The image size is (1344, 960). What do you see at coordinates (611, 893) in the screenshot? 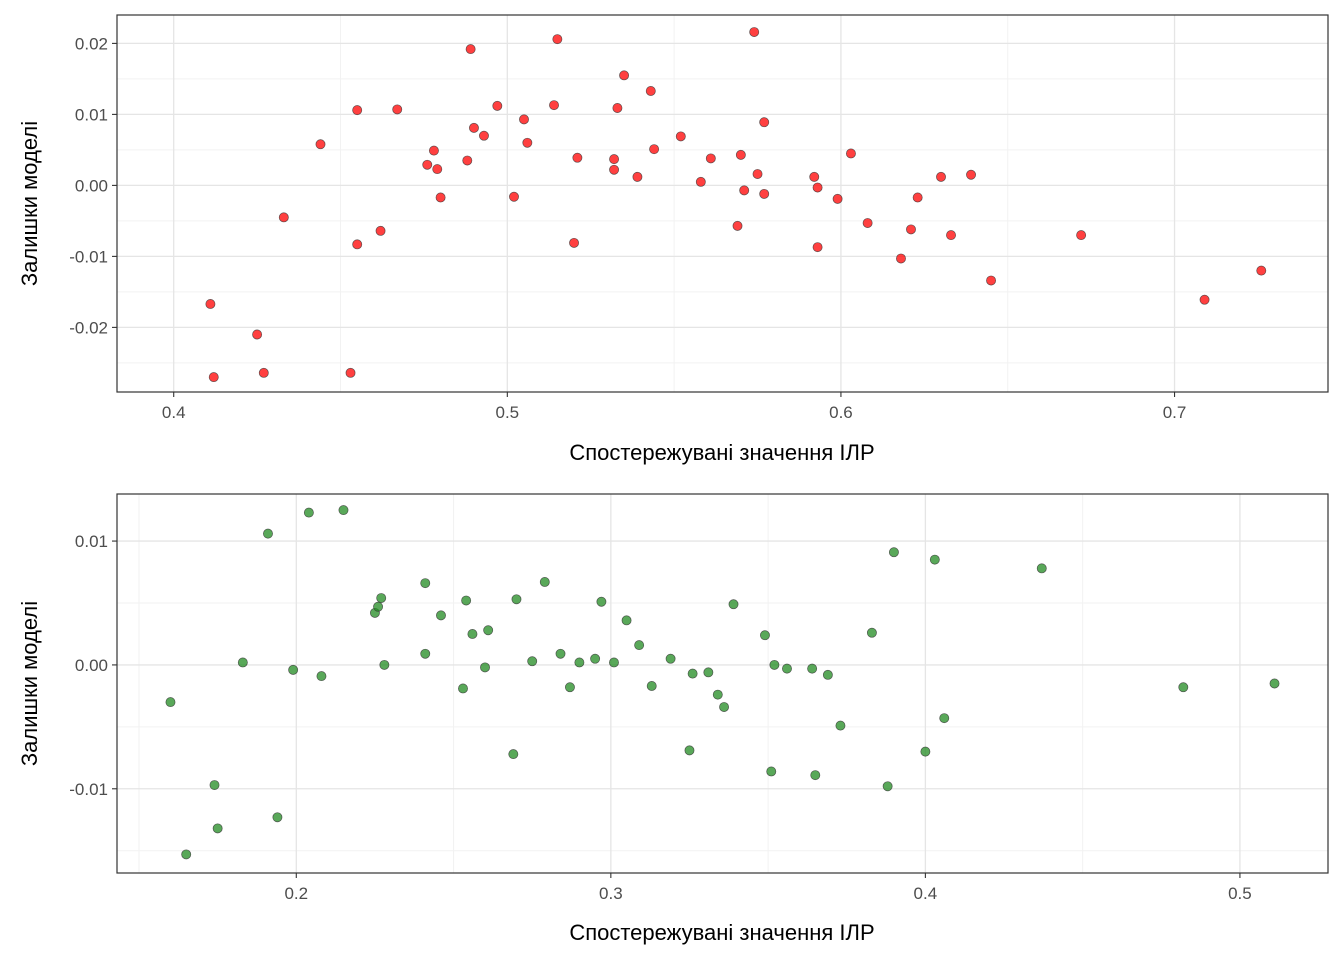
I see `x-tick-label: 0.3` at bounding box center [611, 893].